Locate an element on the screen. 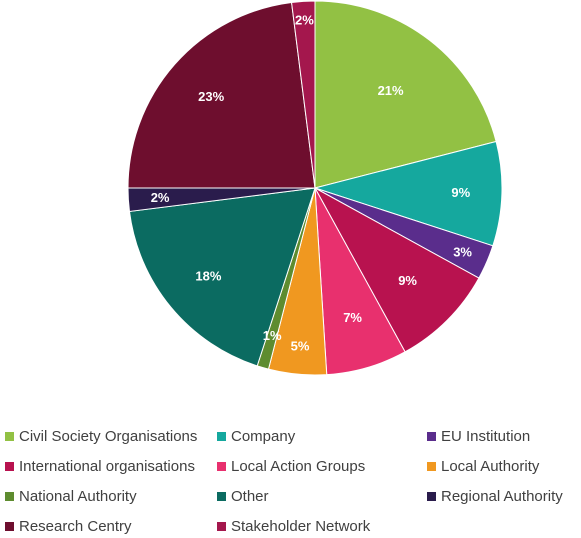  legend-item: Local Action Groups is located at coordinates (291, 466).